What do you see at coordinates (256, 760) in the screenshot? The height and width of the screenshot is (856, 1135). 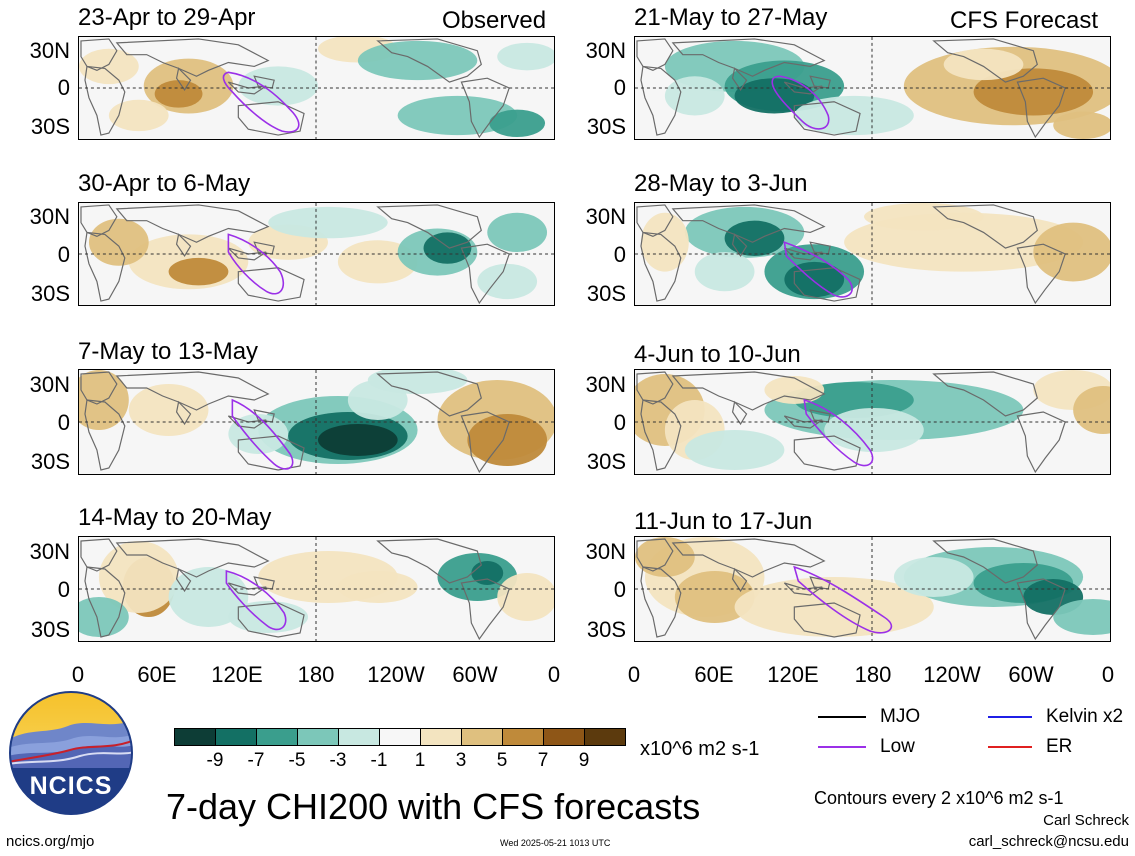 I see `colorbar-label: -7` at bounding box center [256, 760].